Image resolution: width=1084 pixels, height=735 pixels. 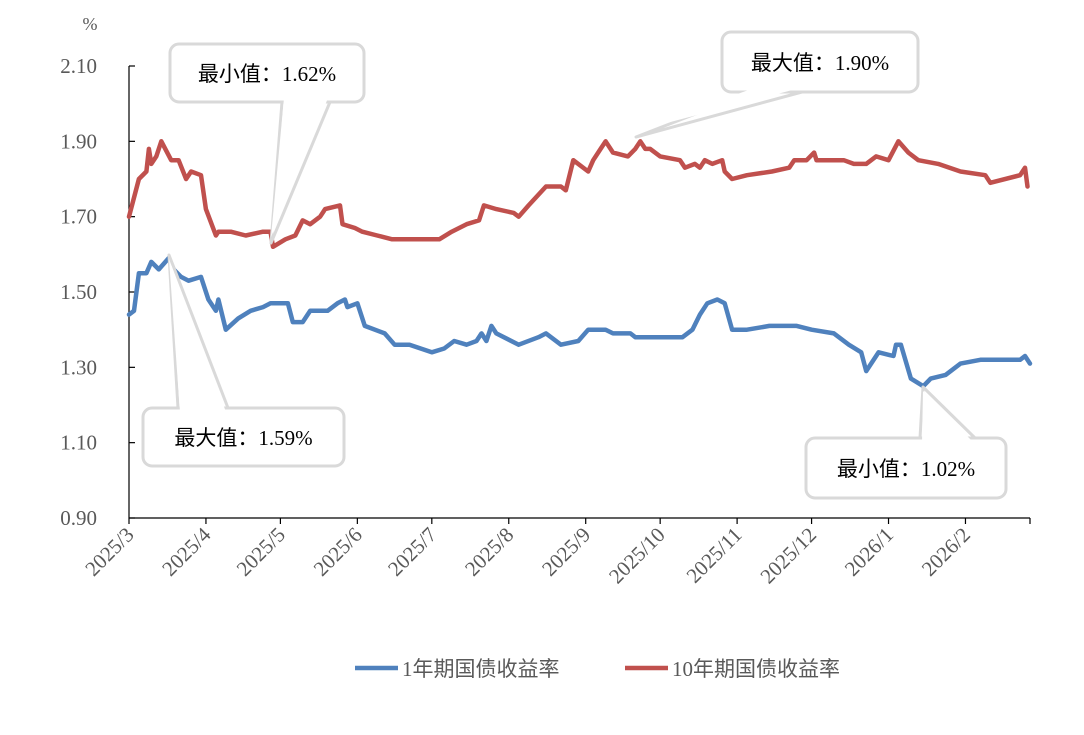 I want to click on y-tick-label: 2.10, so click(x=78, y=66).